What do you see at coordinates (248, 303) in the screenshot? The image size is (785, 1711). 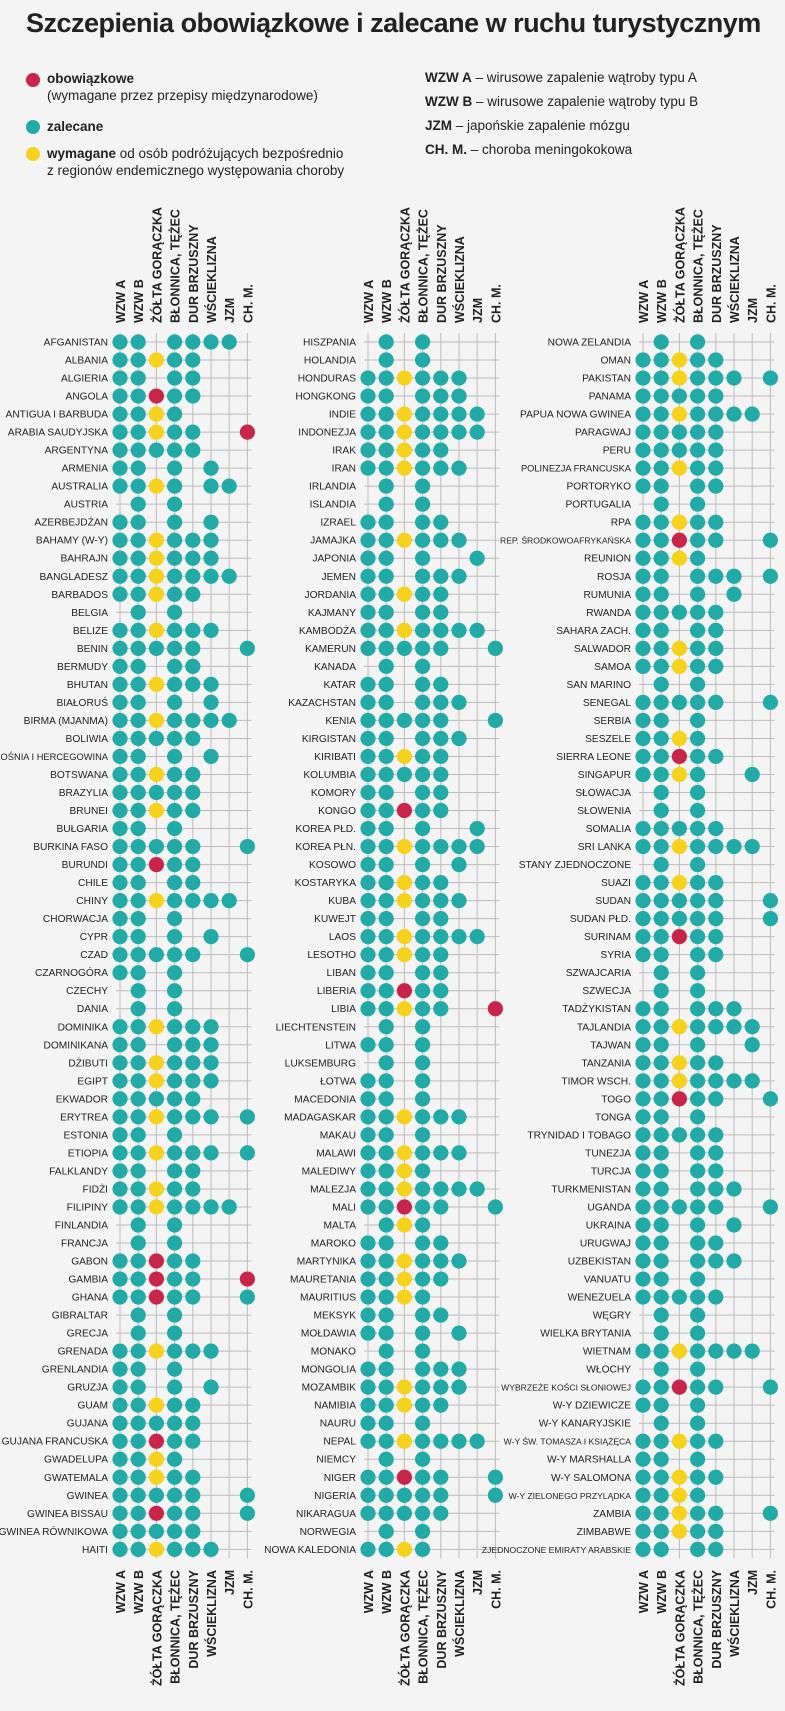 I see `col-header-top-7: CH. M.` at bounding box center [248, 303].